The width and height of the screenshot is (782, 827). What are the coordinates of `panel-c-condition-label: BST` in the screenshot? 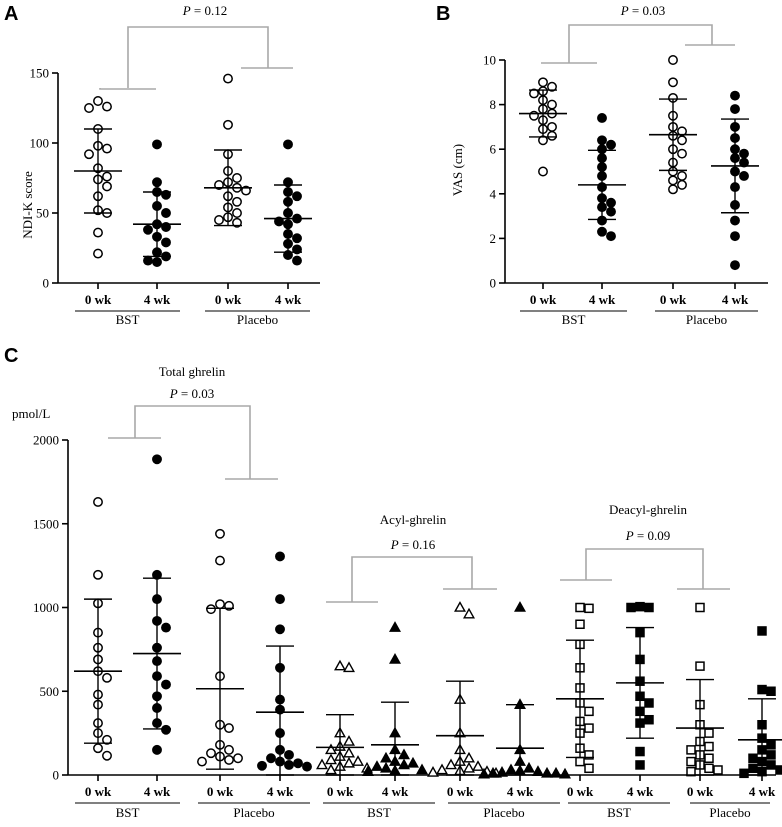 It's located at (128, 812).